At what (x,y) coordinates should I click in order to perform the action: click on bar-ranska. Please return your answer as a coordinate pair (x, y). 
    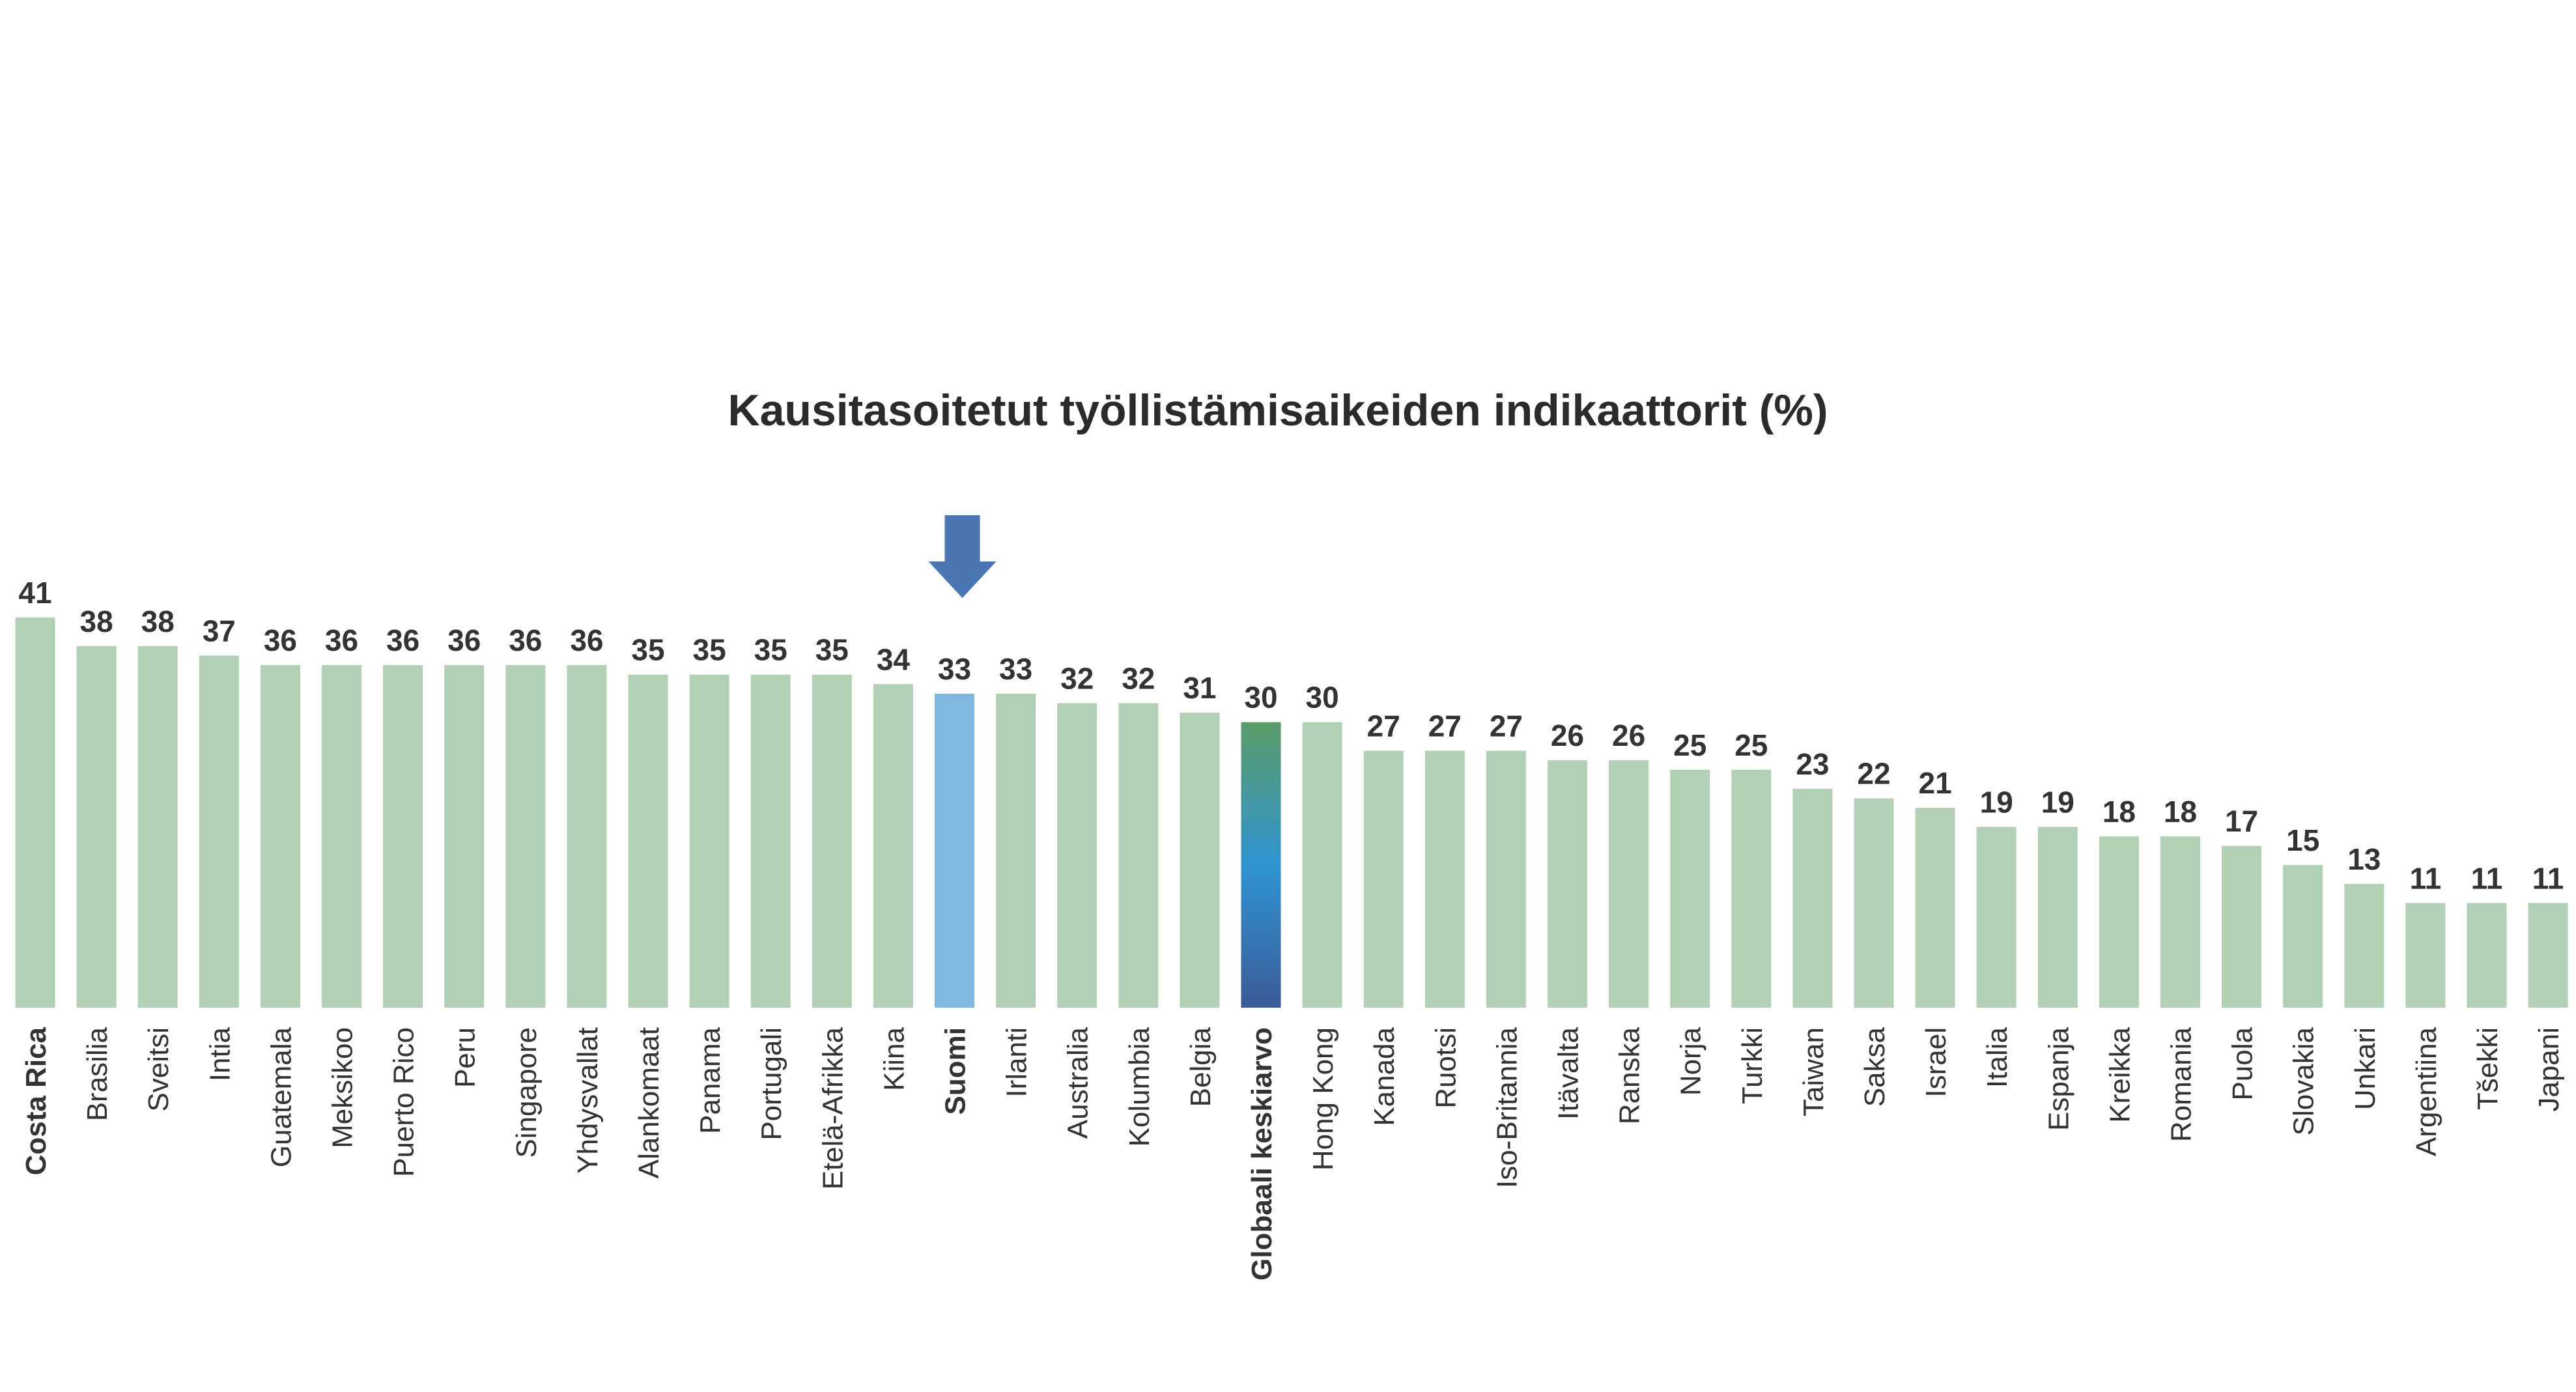
    Looking at the image, I should click on (1629, 884).